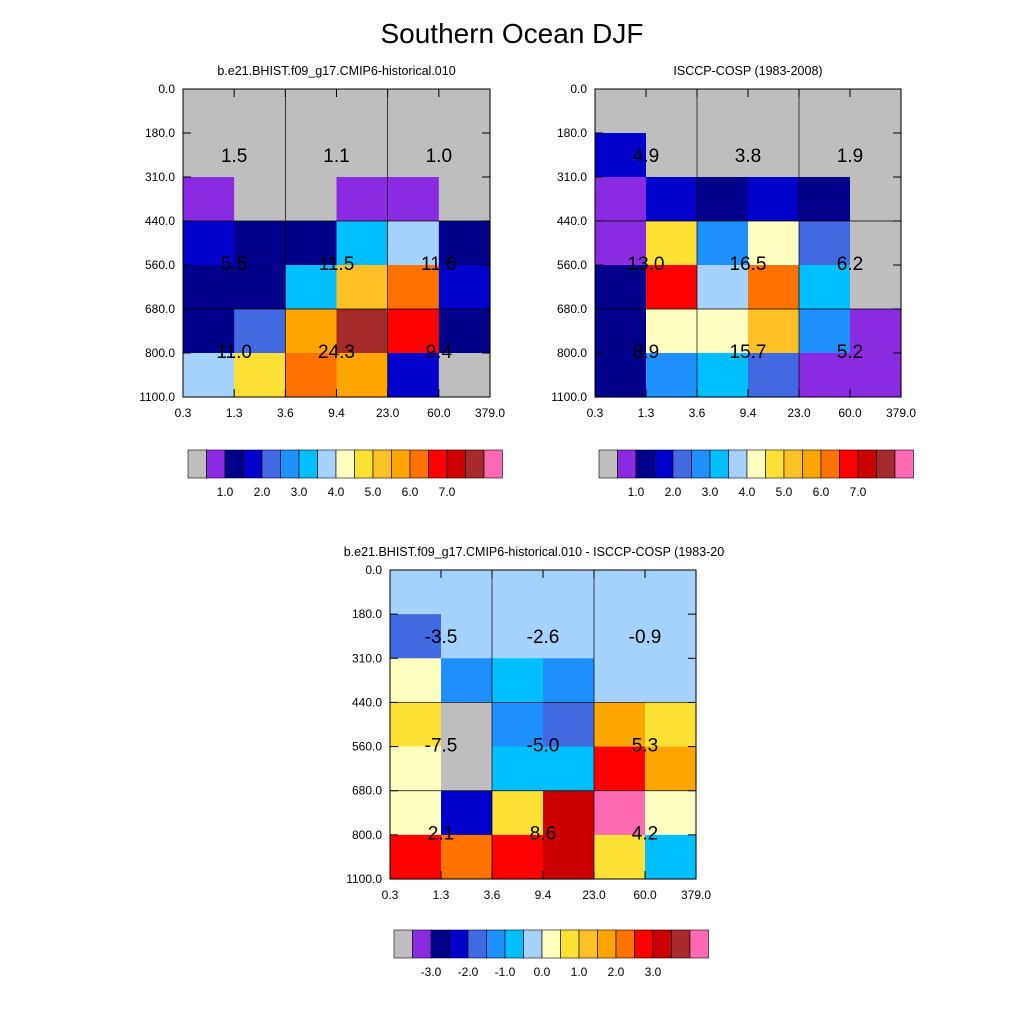 The height and width of the screenshot is (1024, 1024). Describe the element at coordinates (157, 397) in the screenshot. I see `y-tick-label: 1100.0` at that location.